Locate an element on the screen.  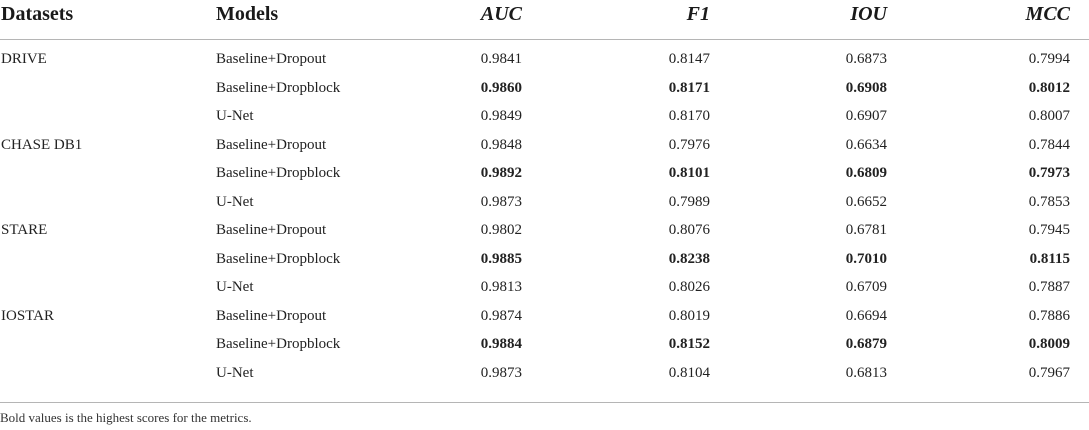
header-iou: IOU is located at coordinates (868, 14).